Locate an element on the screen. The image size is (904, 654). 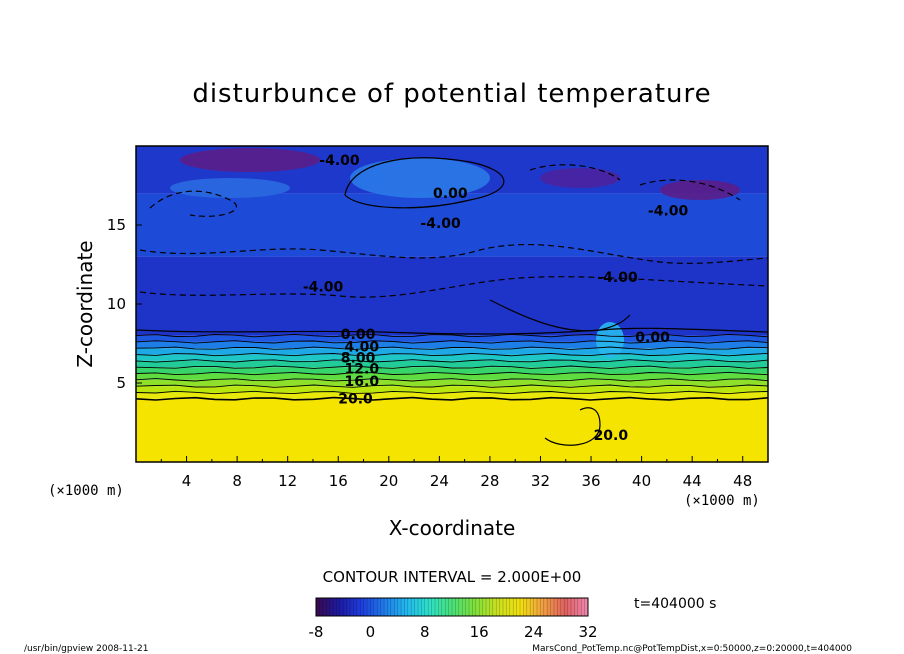
contour-lines is located at coordinates (452, 367).